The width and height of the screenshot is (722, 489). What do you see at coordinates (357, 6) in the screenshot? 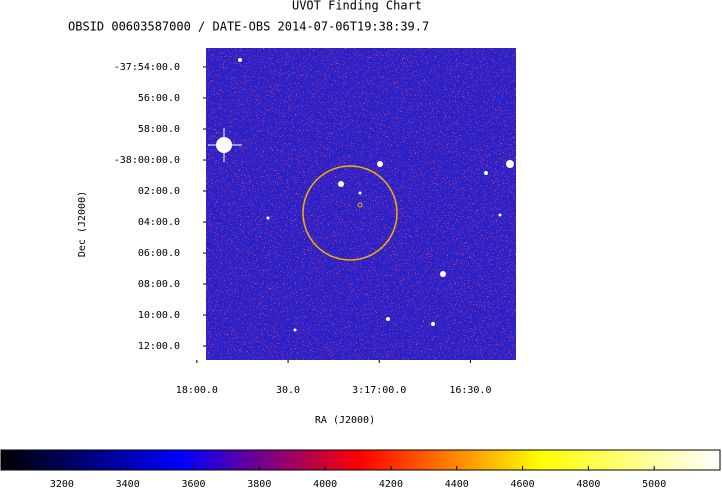
I see `chart-title: UVOT Finding Chart` at bounding box center [357, 6].